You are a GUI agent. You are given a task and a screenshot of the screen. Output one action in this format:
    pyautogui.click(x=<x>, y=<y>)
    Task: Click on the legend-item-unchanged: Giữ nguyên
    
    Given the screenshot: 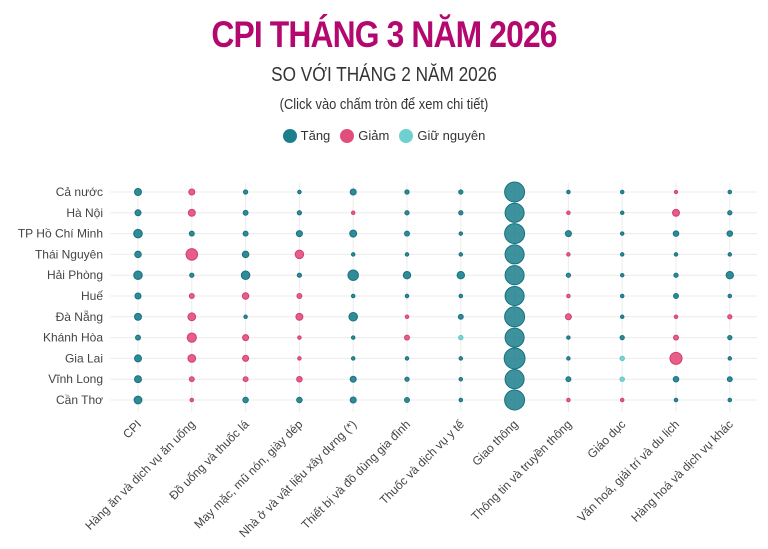 What is the action you would take?
    pyautogui.click(x=442, y=135)
    